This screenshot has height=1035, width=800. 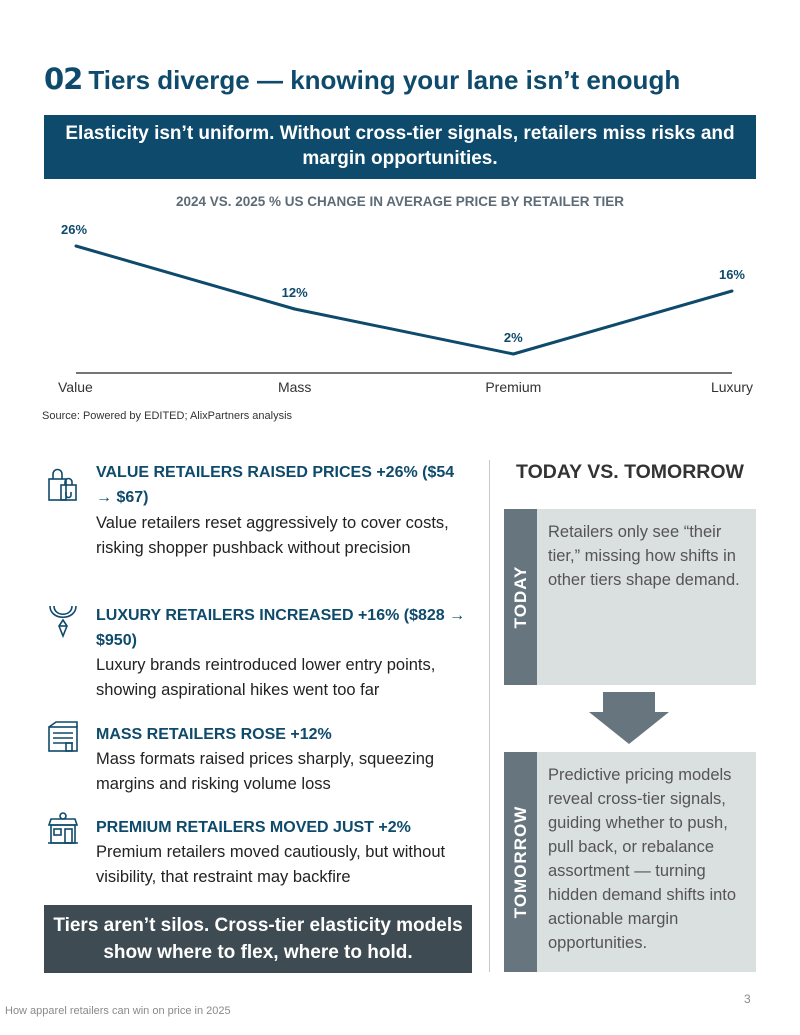 I want to click on tomorrow-label-bar: TOMORROW, so click(x=520, y=862).